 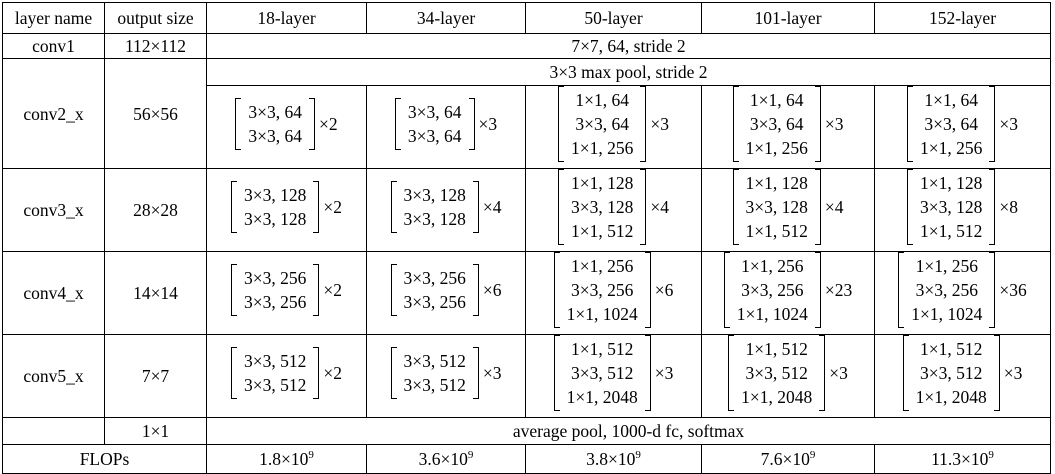 I want to click on bracket-group: 1×1, 256 3×3, 256 1×1, 1024, so click(x=602, y=290).